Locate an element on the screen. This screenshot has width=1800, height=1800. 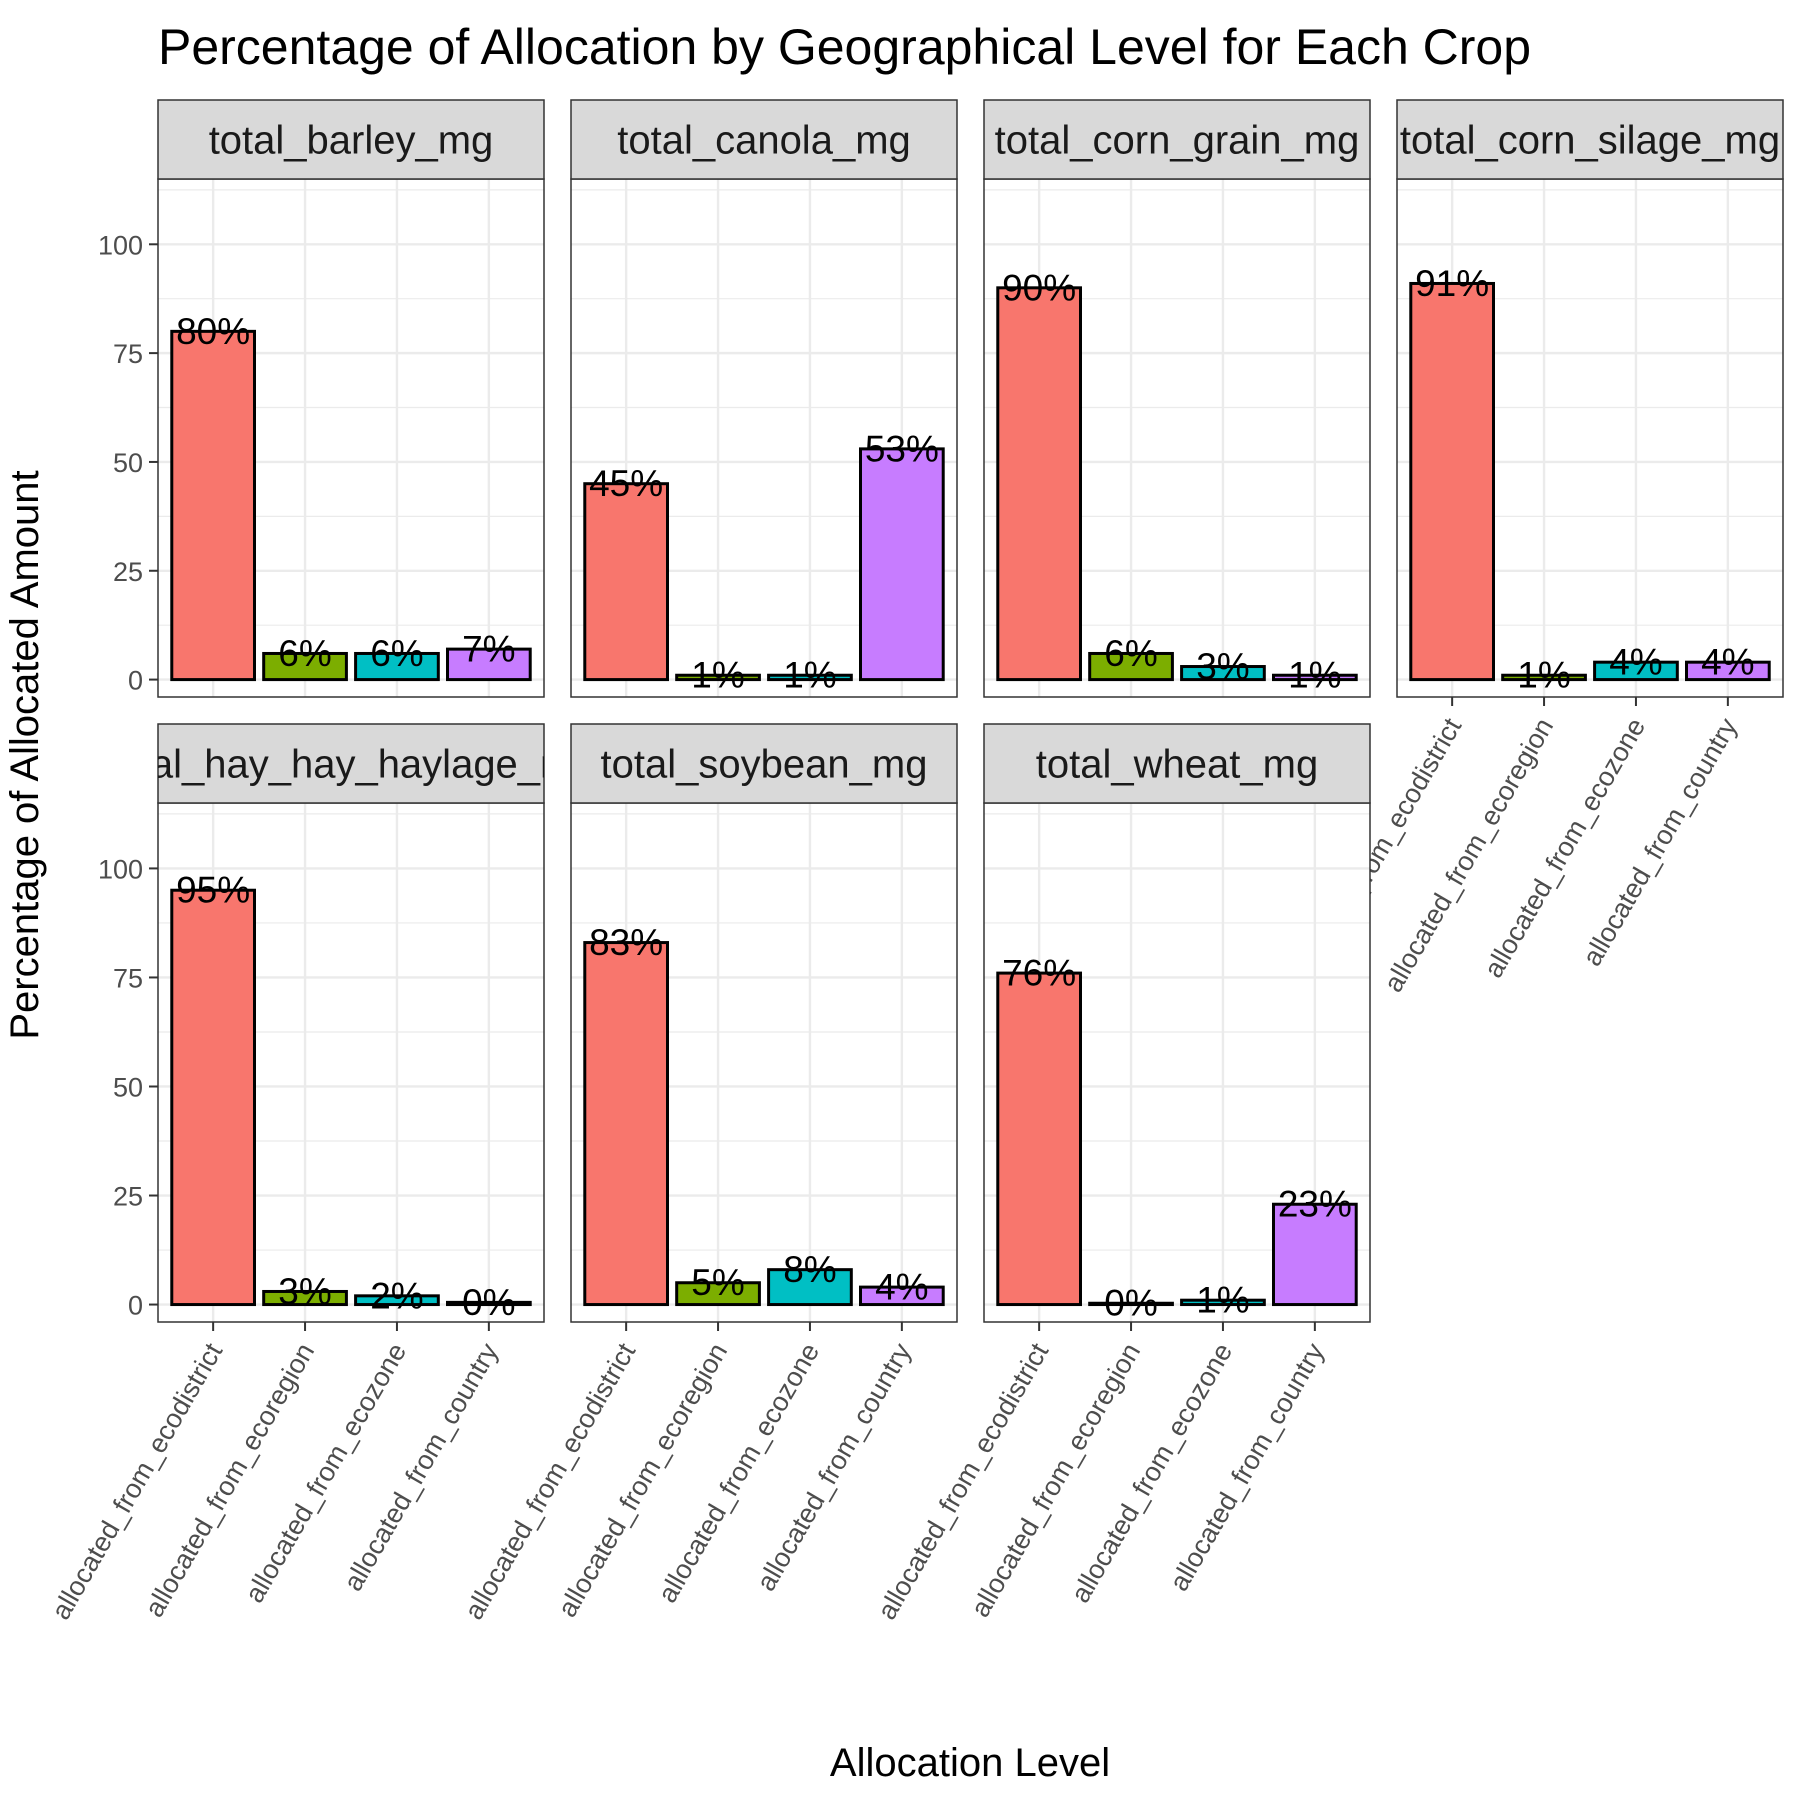
bar-total_corn_silage_mg-allocated_from_ecozone is located at coordinates (1636, 671).